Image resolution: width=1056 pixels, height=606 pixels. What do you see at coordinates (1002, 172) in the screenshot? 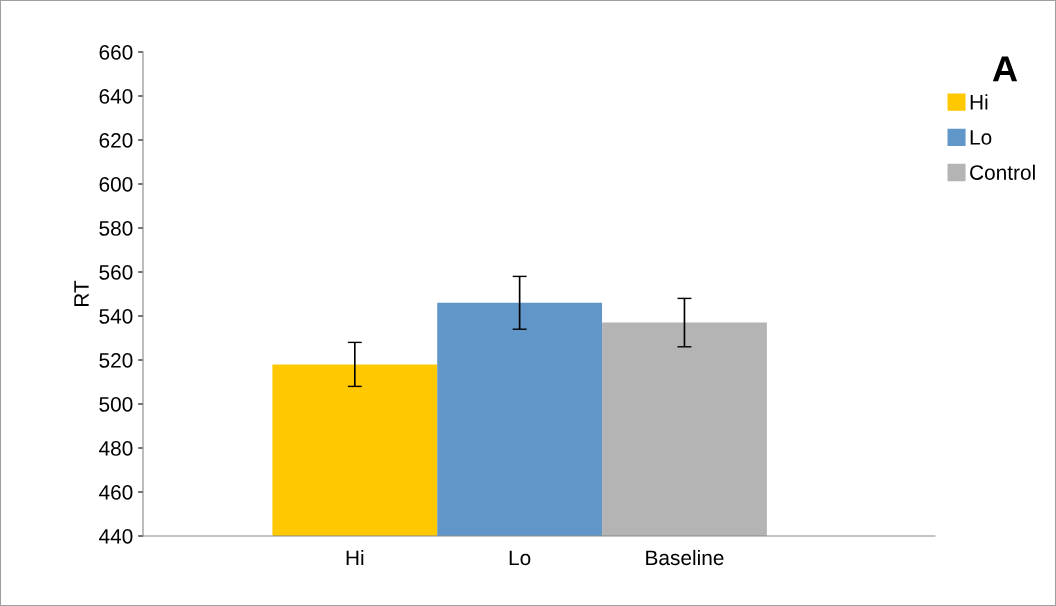
I see `legend-label: Control` at bounding box center [1002, 172].